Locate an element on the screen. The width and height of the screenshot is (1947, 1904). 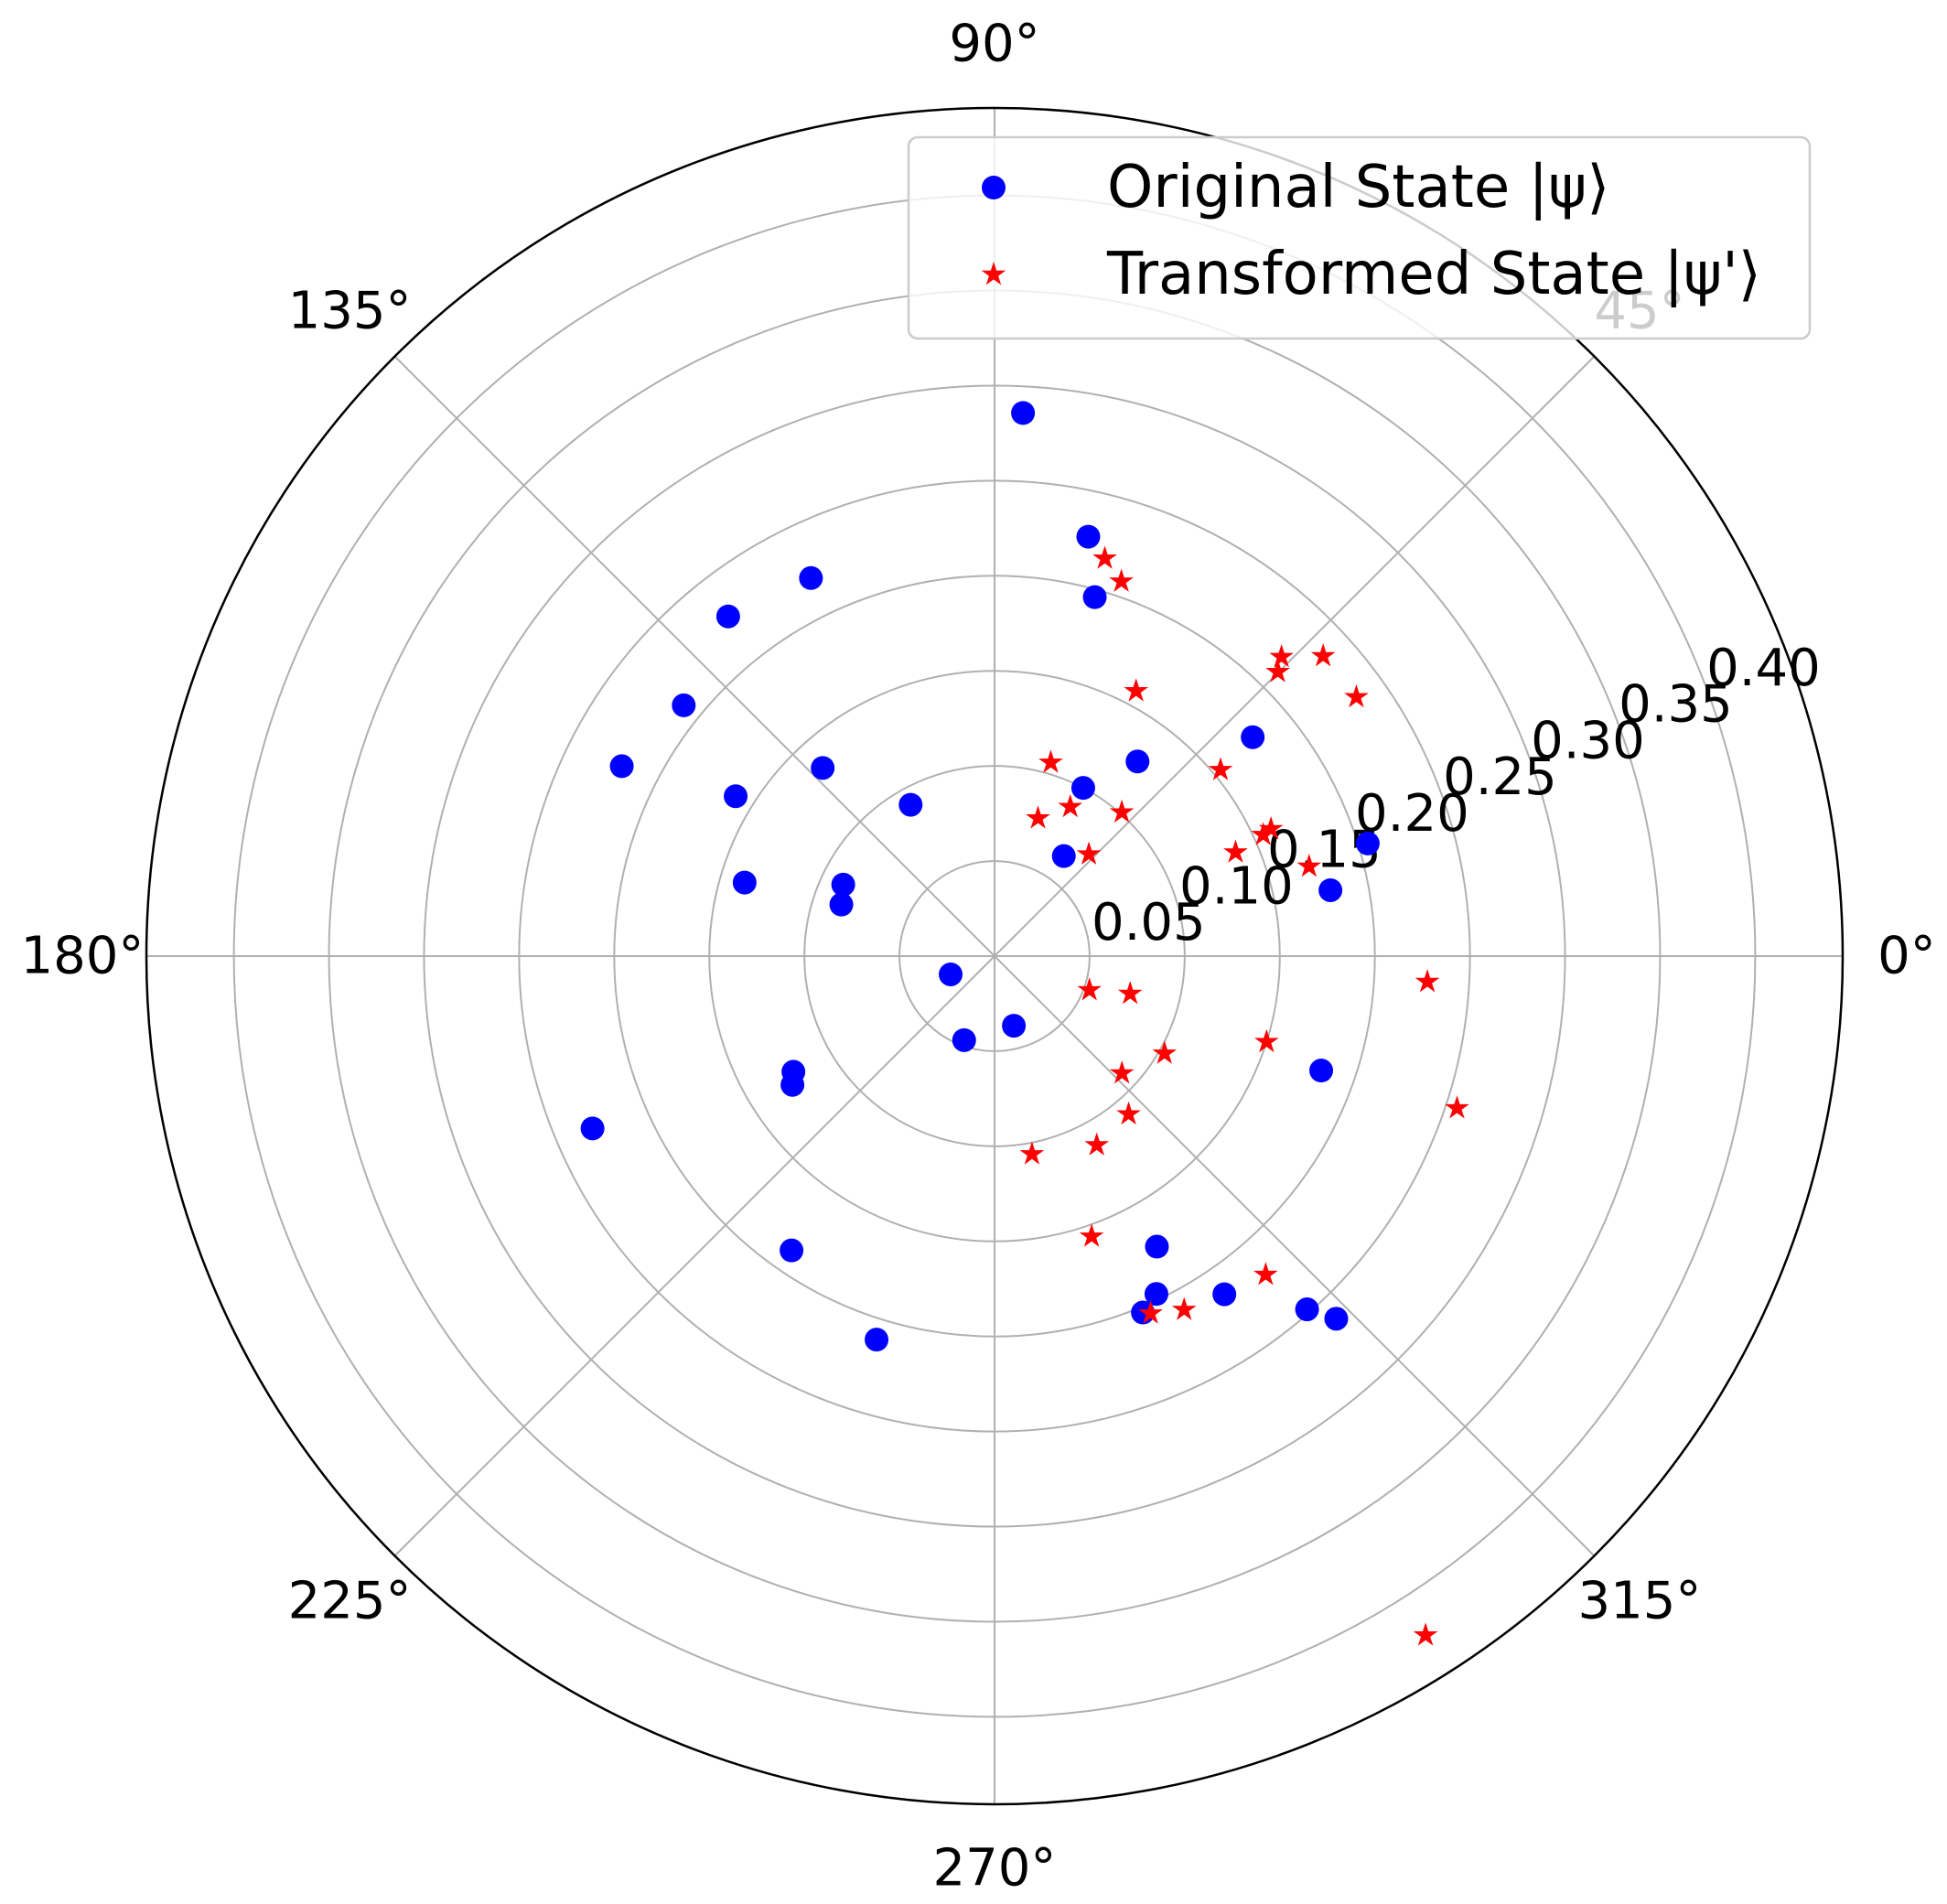
theta-tick-label: 270° is located at coordinates (995, 1869).